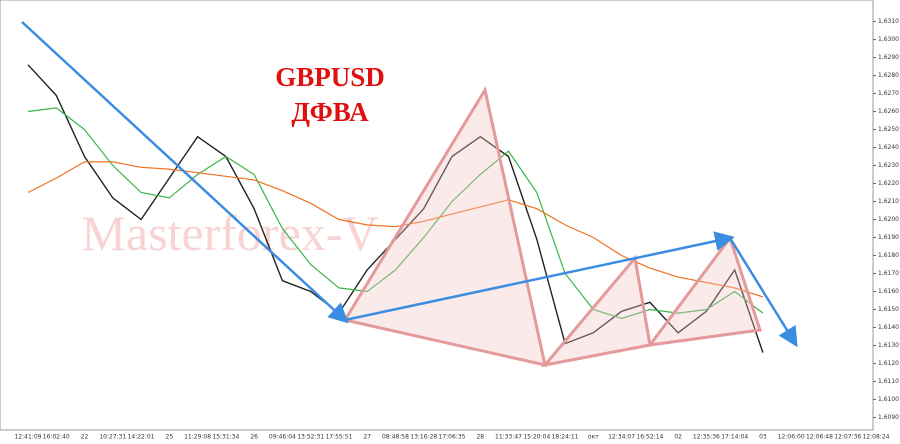 The image size is (900, 444). I want to click on y-tick-label: 1,6120, so click(888, 363).